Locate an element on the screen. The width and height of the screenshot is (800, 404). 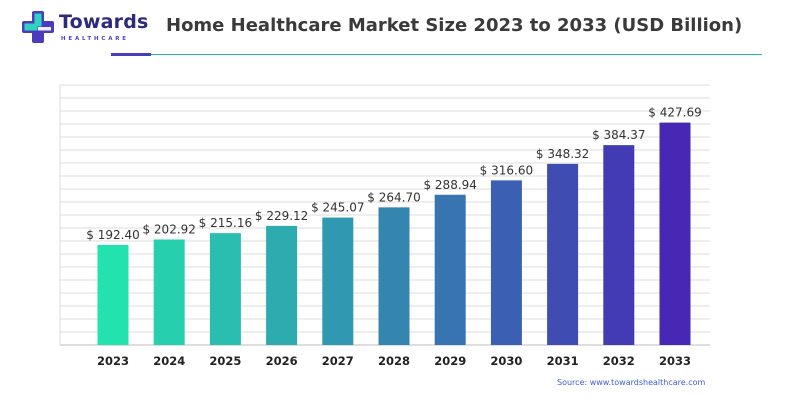
x-tick-2033: 2033 is located at coordinates (675, 361).